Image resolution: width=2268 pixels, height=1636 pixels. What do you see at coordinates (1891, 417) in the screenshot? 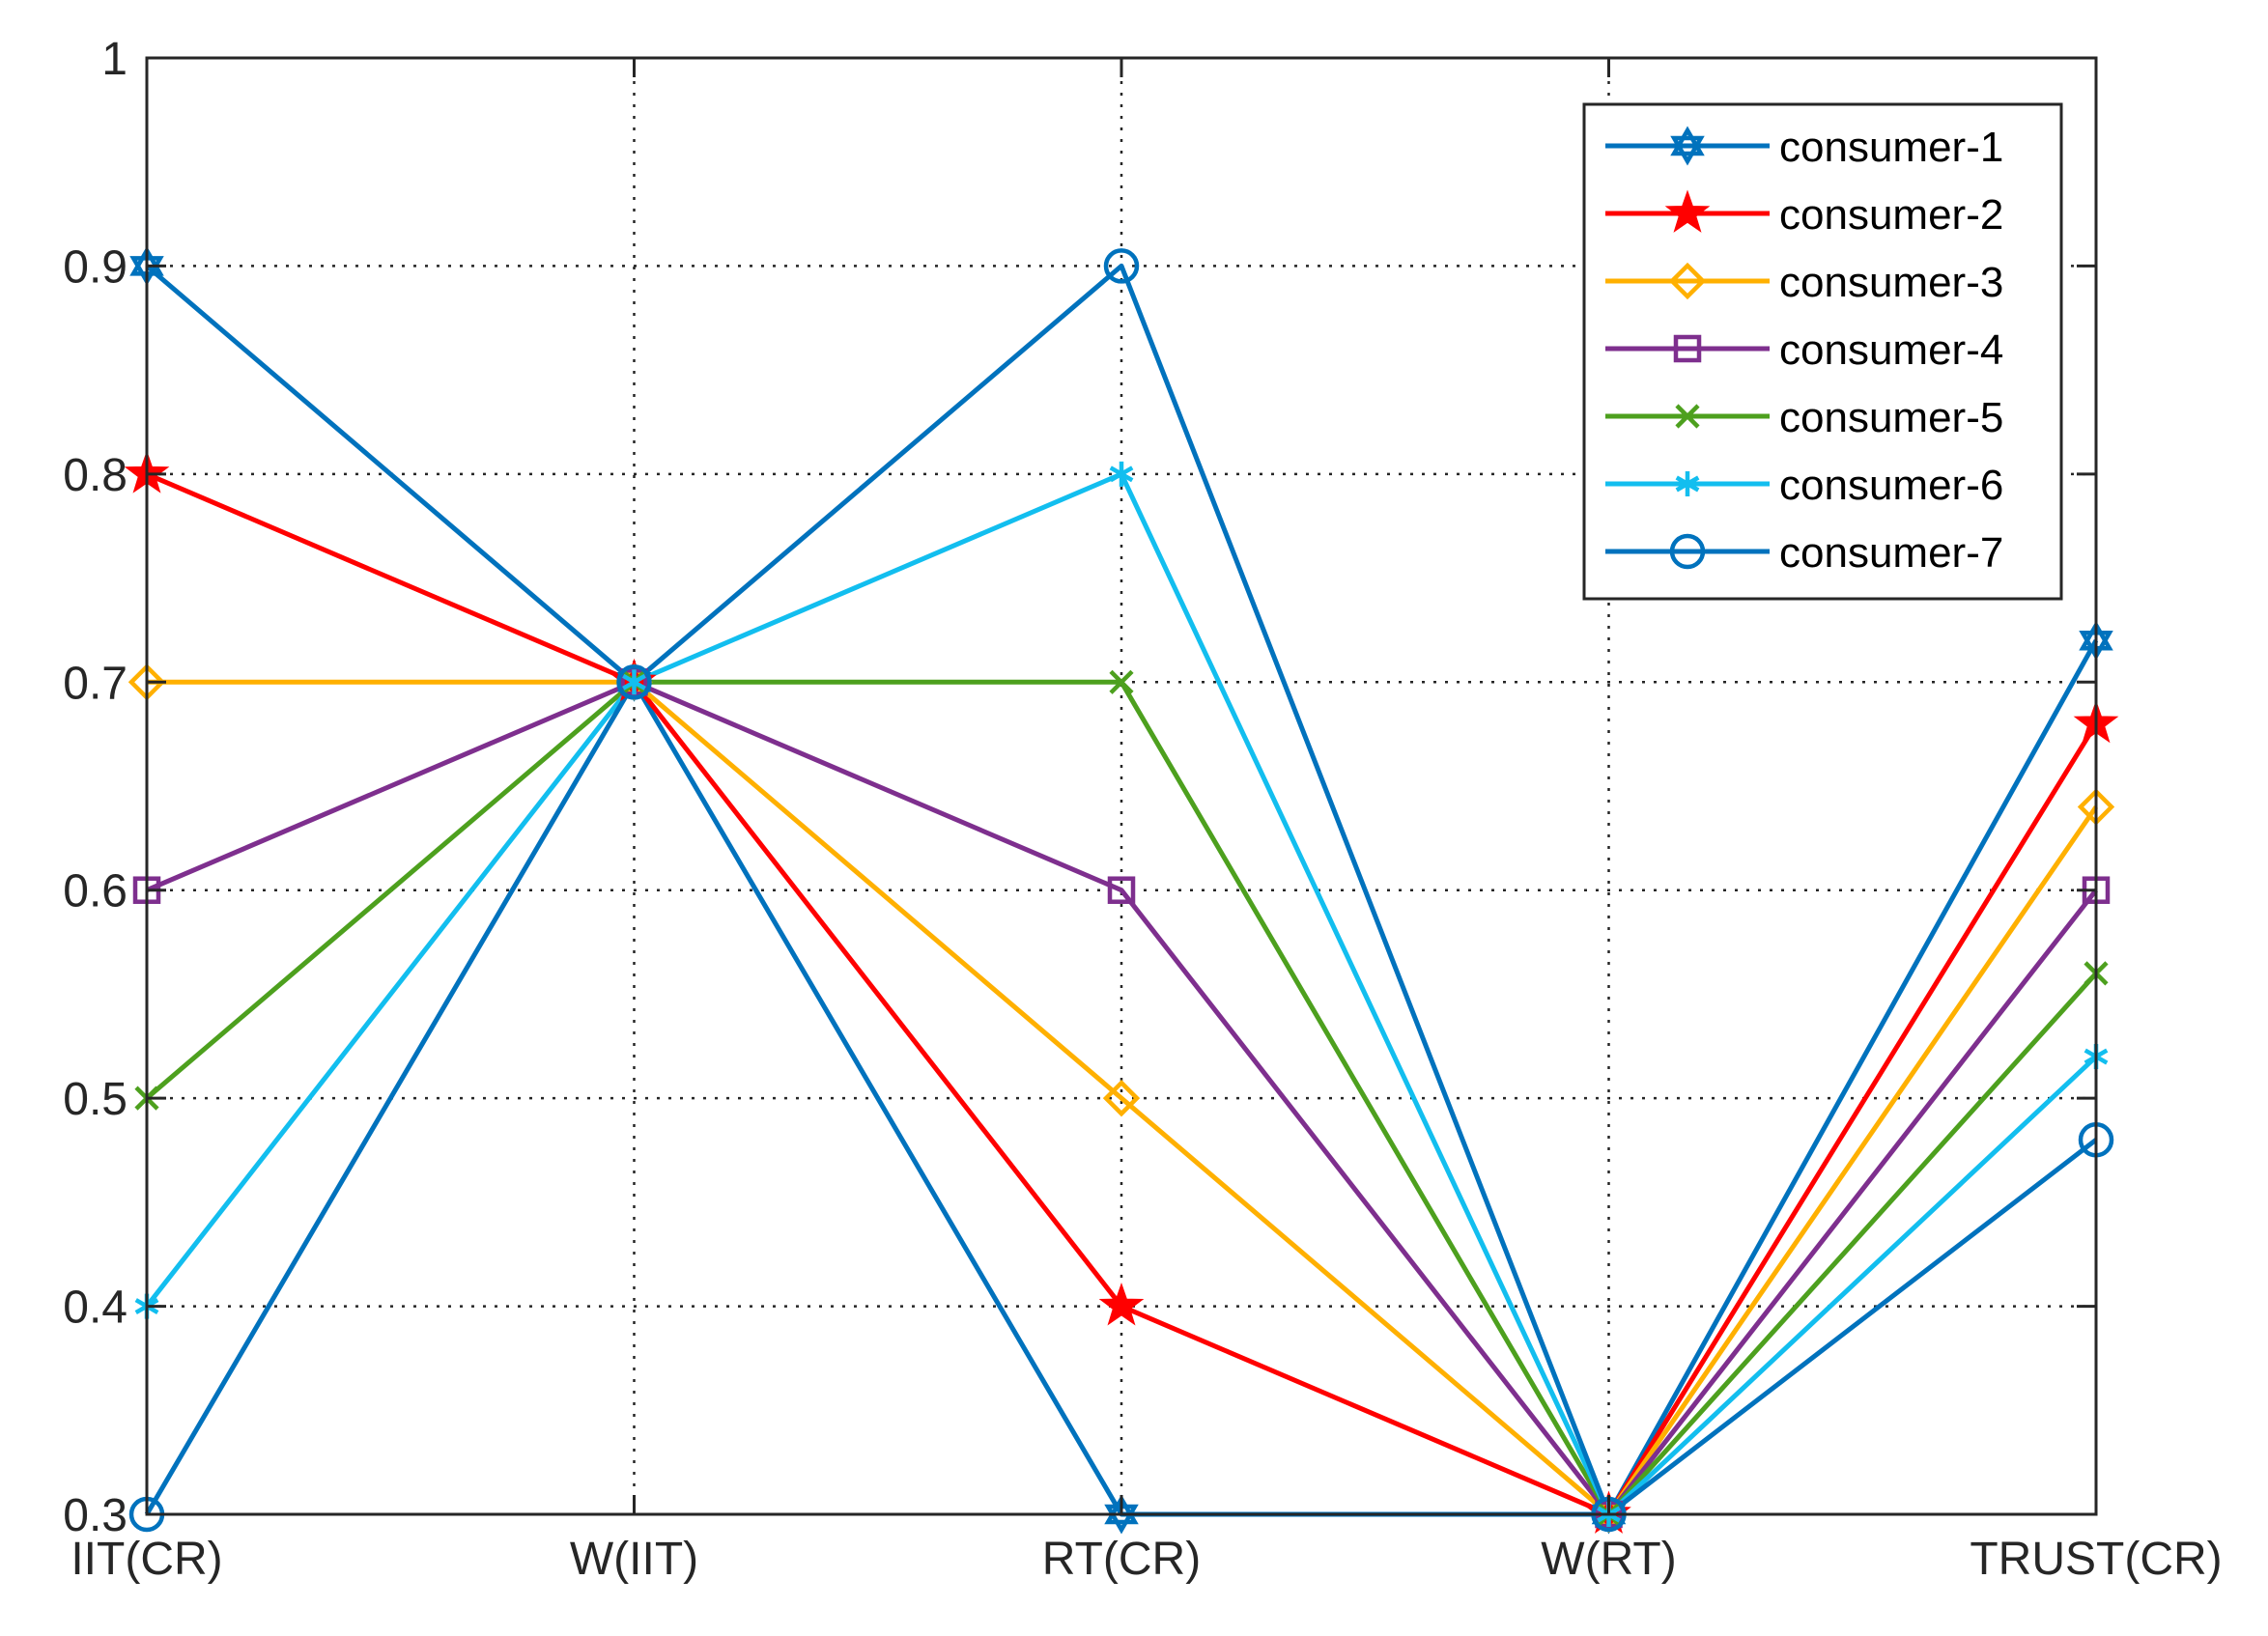
I see `legend-label: consumer-5` at bounding box center [1891, 417].